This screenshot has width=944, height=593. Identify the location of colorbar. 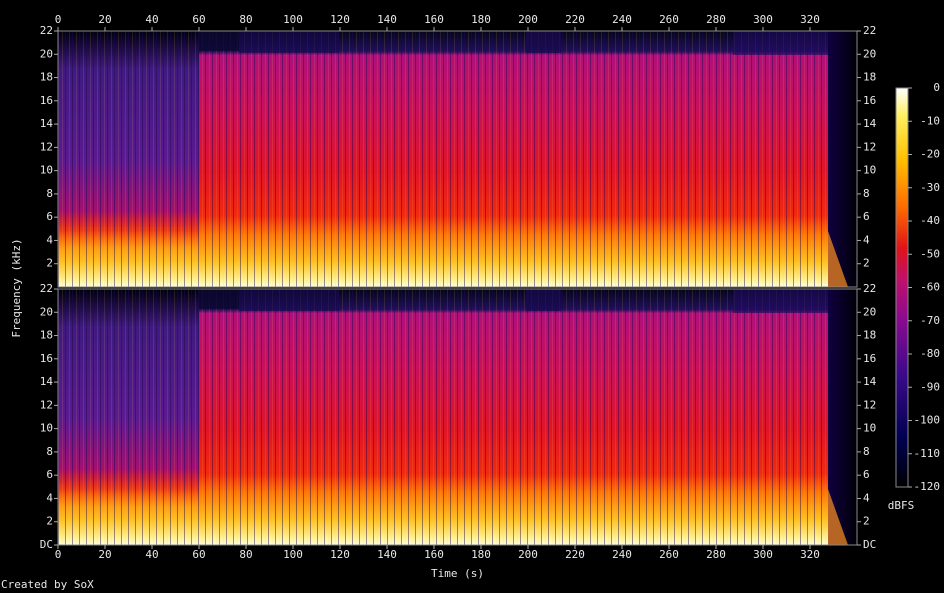
(902, 287).